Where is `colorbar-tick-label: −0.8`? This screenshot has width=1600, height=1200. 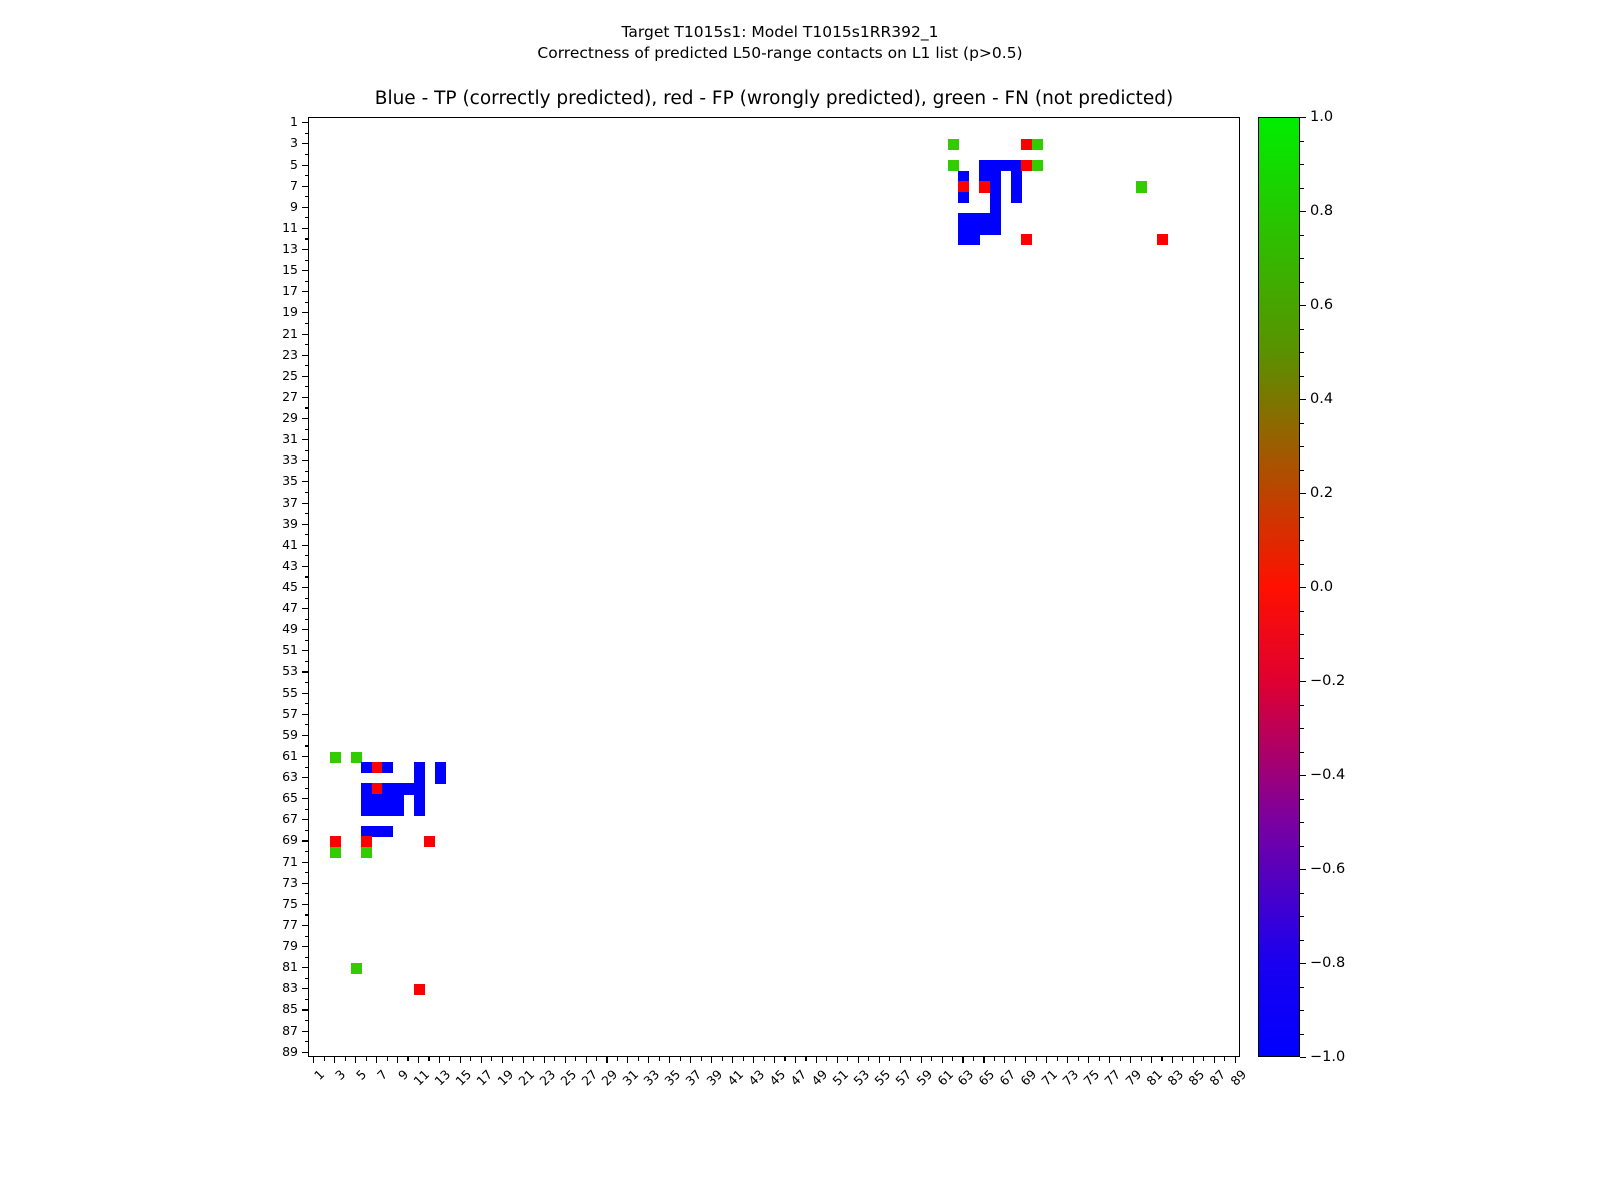 colorbar-tick-label: −0.8 is located at coordinates (1328, 963).